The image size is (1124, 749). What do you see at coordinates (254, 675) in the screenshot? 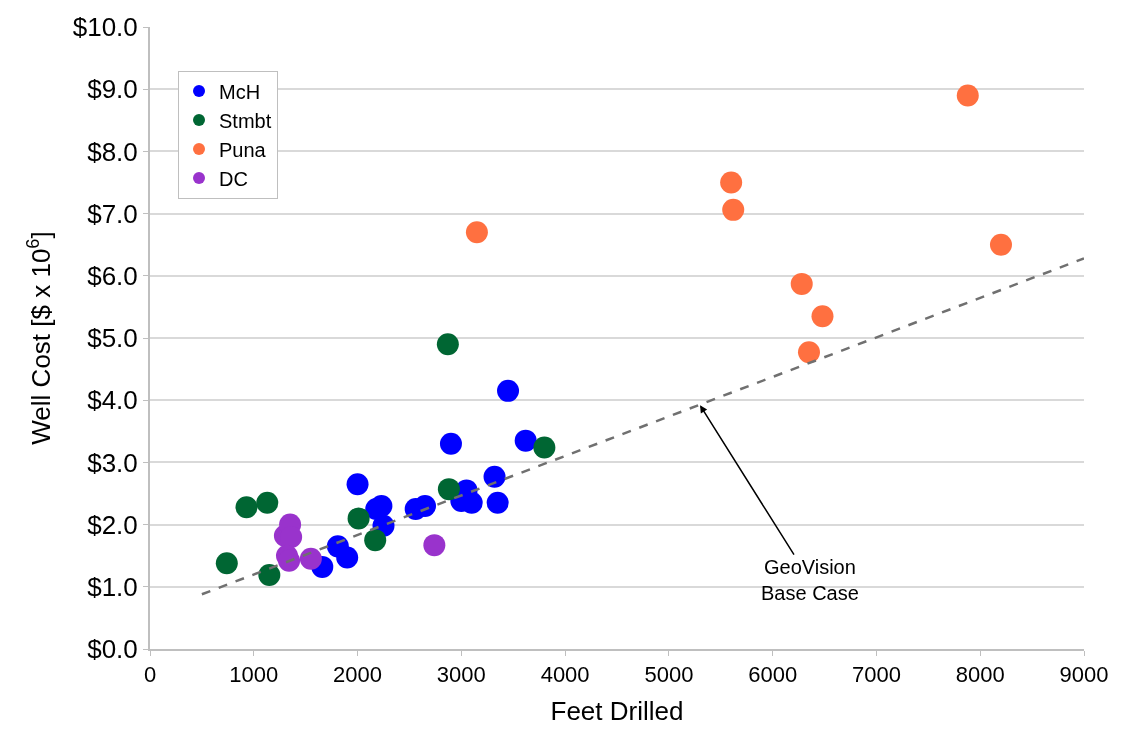
I see `x-tick-label: 1000` at bounding box center [254, 675].